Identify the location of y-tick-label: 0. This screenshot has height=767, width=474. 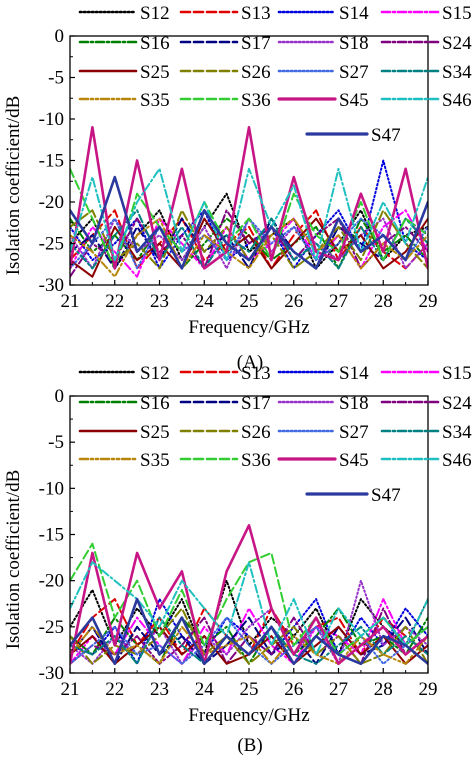
(60, 36).